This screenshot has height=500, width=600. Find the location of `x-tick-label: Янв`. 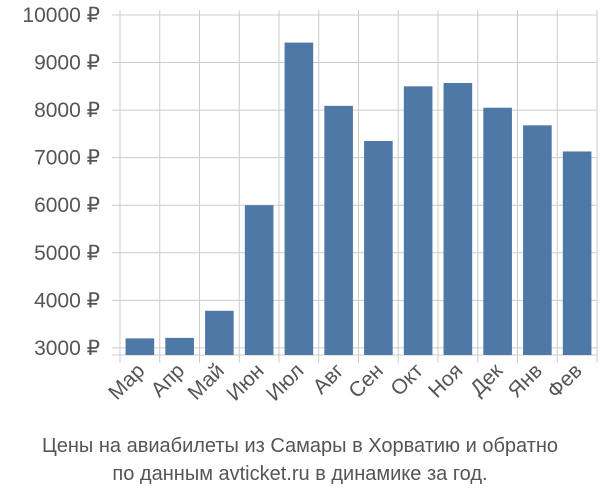

x-tick-label: Янв is located at coordinates (525, 380).